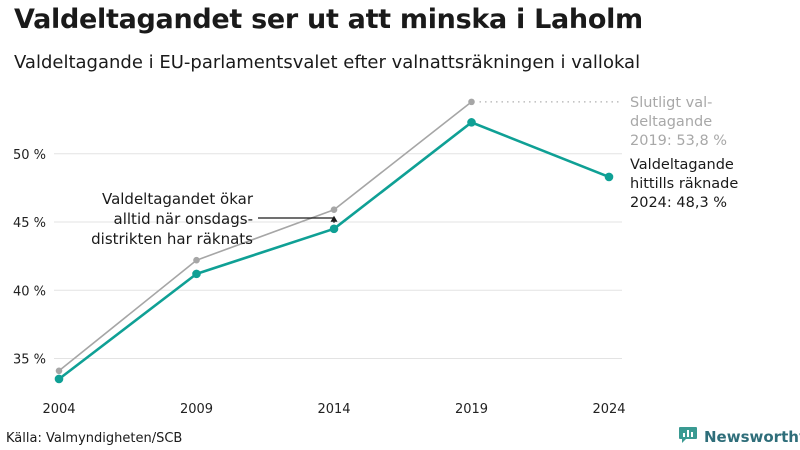 Image resolution: width=800 pixels, height=450 pixels. What do you see at coordinates (172, 239) in the screenshot?
I see `annotation-line: distrikten har räknats` at bounding box center [172, 239].